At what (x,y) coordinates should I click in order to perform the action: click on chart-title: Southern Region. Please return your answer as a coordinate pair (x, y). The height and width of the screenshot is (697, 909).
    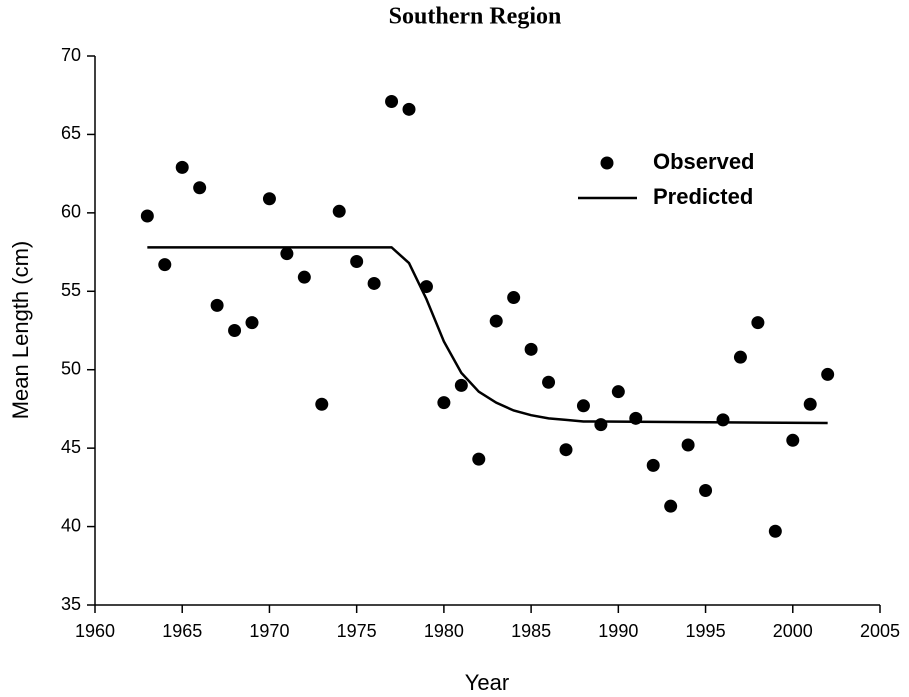
    Looking at the image, I should click on (475, 17).